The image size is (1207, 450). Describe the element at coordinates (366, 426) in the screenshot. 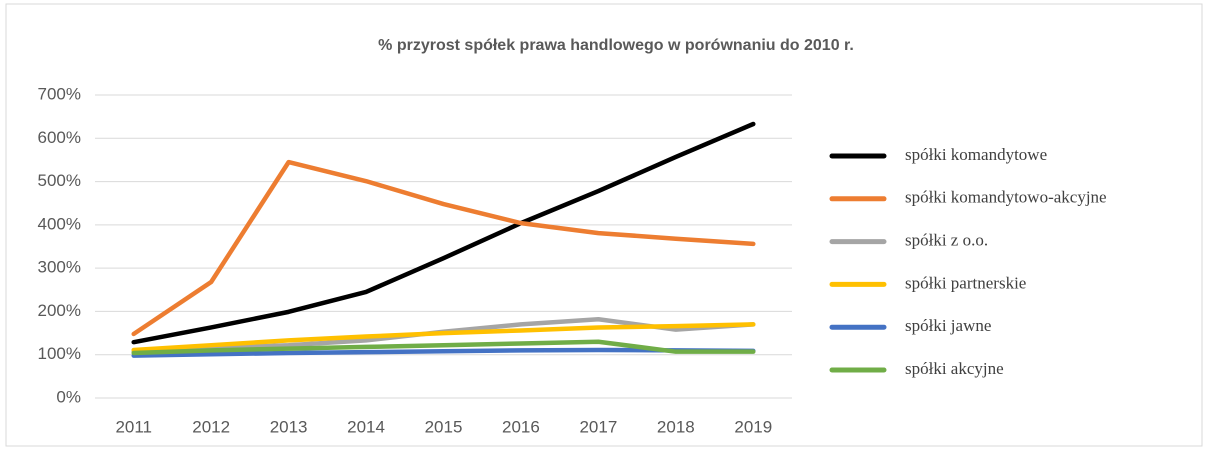

I see `x-tick-label: 2014` at that location.